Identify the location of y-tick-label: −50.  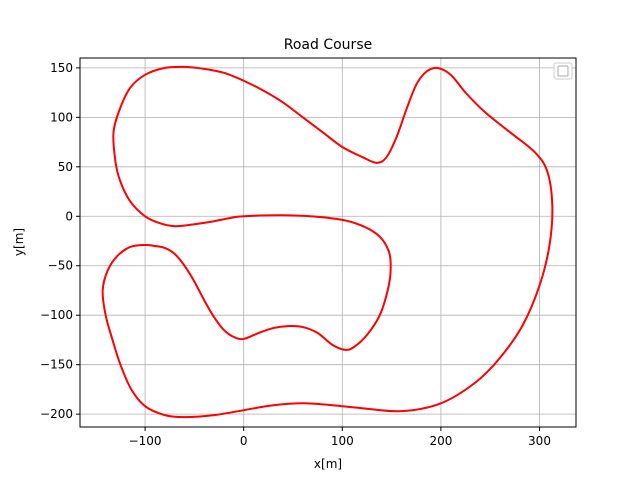
(60, 266).